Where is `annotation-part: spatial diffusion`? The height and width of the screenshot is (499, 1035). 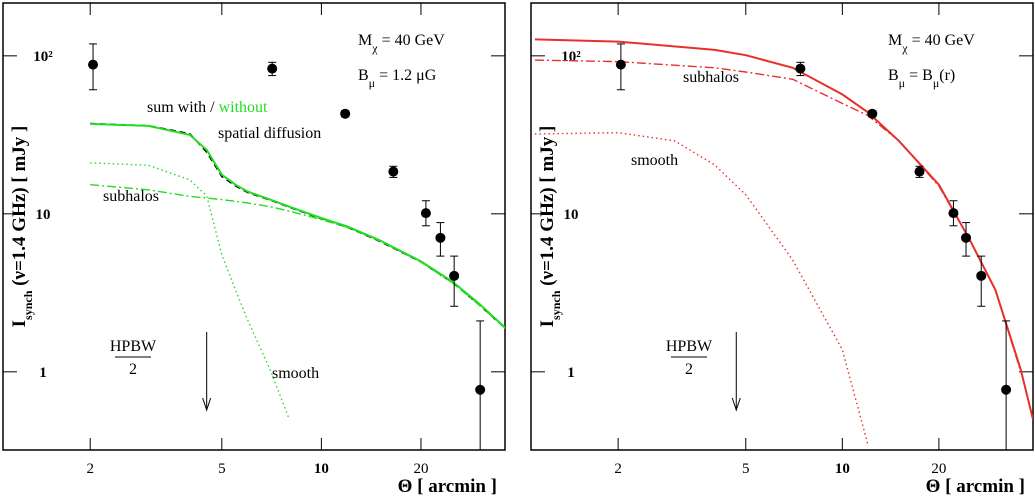
annotation-part: spatial diffusion is located at coordinates (269, 133).